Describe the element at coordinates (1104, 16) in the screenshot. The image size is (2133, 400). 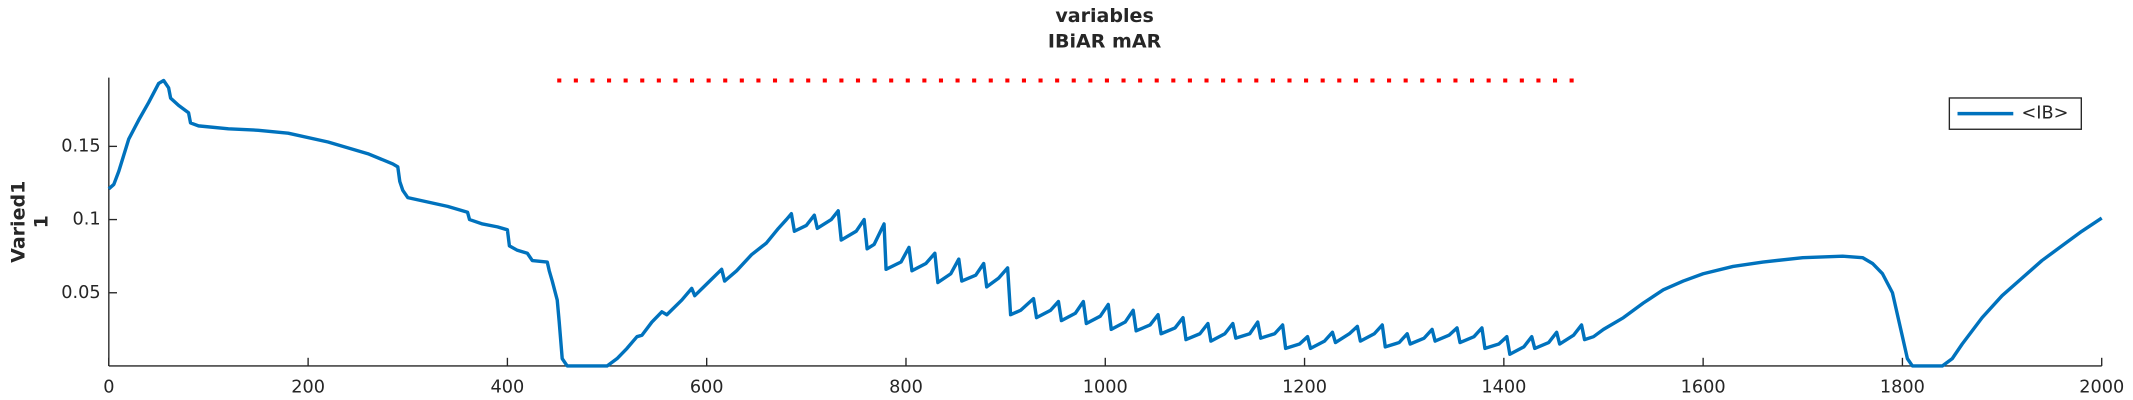
I see `chart-title: variables` at that location.